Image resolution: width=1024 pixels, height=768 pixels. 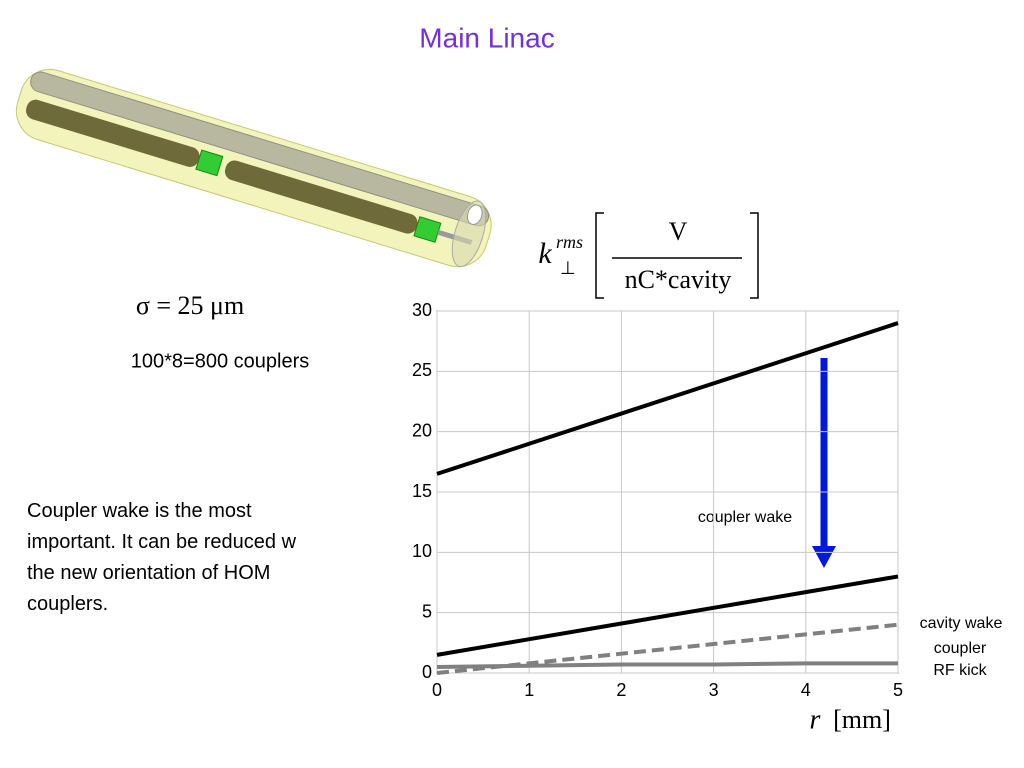 What do you see at coordinates (427, 611) in the screenshot?
I see `y-tick-label: 5` at bounding box center [427, 611].